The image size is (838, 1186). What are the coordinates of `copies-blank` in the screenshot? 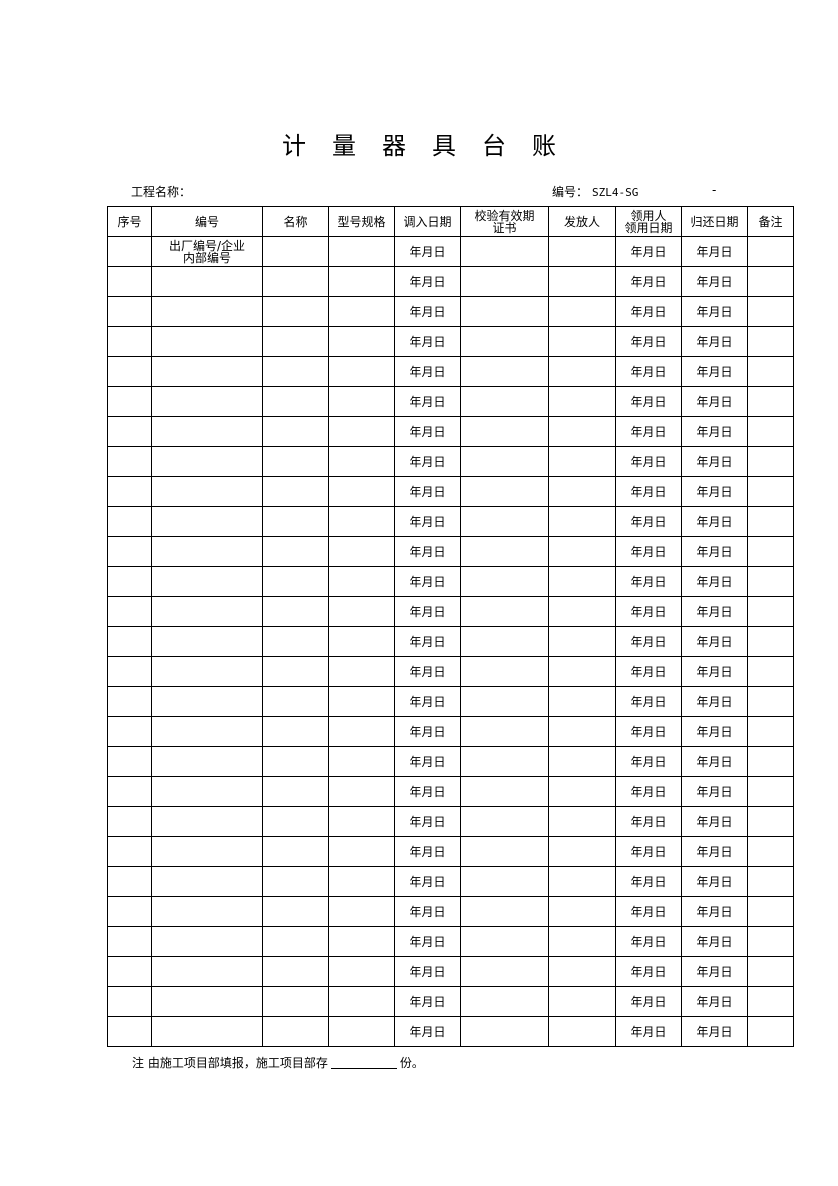 It's located at (363, 1062).